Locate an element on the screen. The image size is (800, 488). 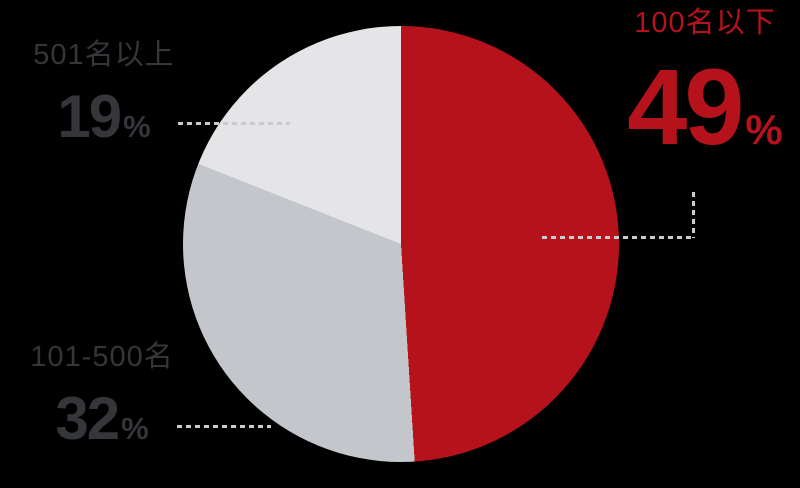
slice-value-line: 19% is located at coordinates (104, 117).